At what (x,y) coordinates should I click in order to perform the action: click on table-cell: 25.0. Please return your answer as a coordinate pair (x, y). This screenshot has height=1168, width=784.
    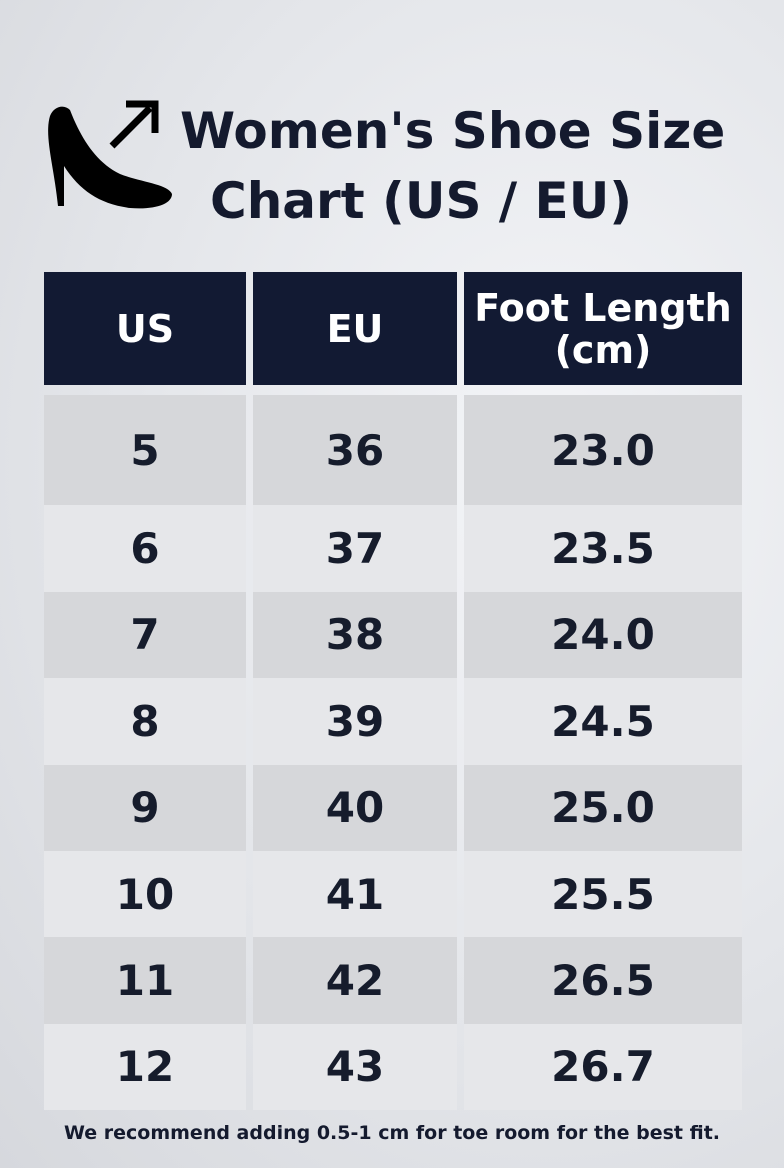
    Looking at the image, I should click on (603, 807).